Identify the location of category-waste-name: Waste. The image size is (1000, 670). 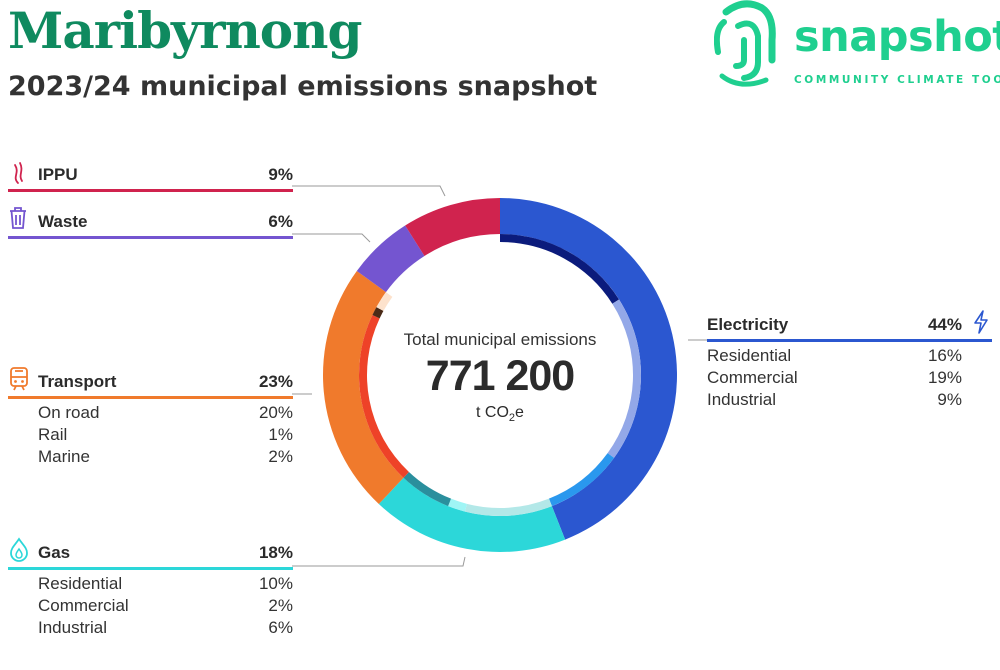
(63, 221).